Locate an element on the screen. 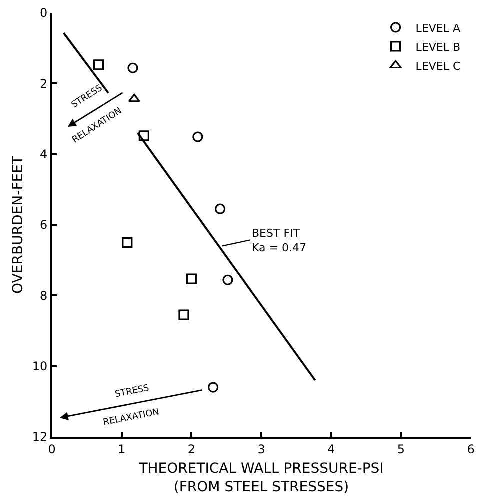 This screenshot has width=480, height=502. y-tick-label: 2 is located at coordinates (44, 83).